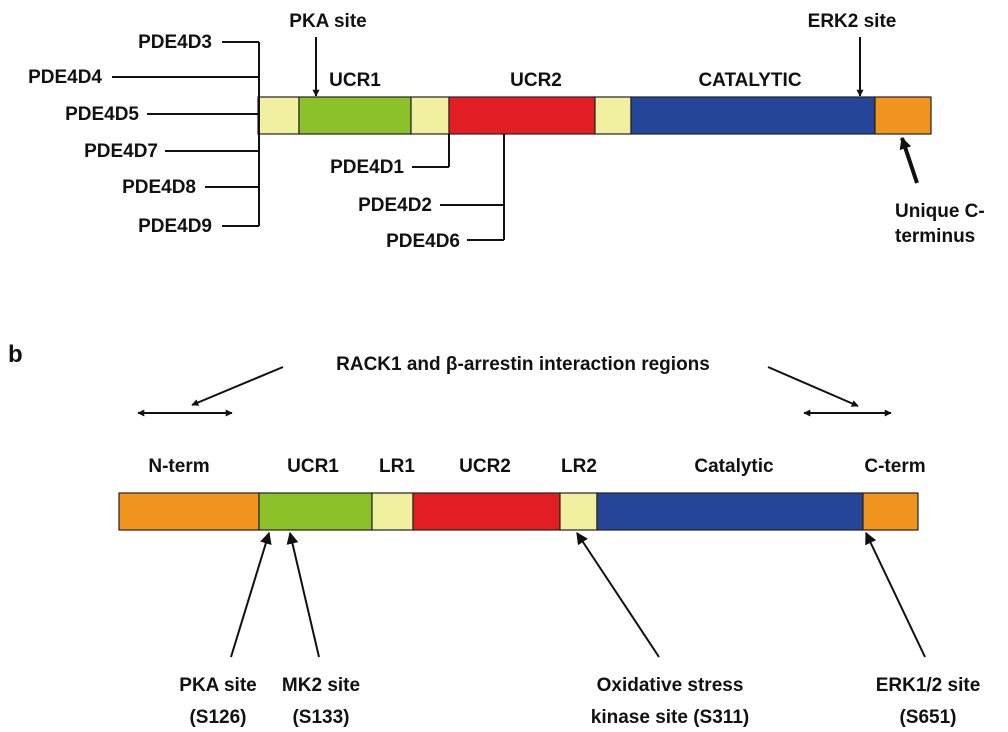 This screenshot has width=1008, height=732. I want to click on panel-a-catalytic-segment, so click(753, 115).